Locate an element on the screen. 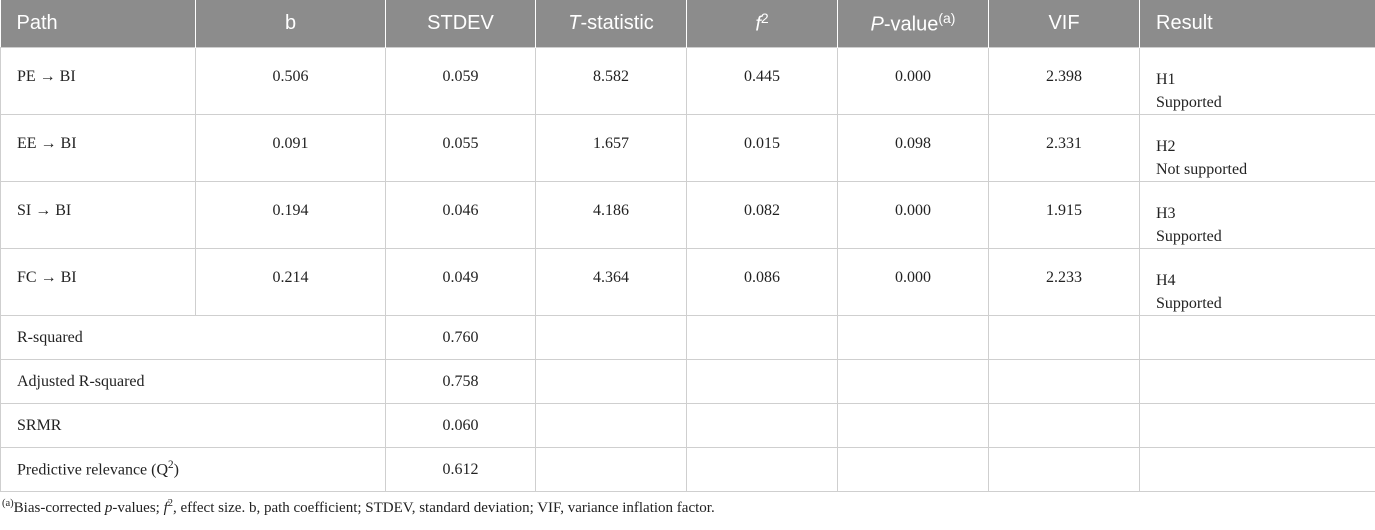 The image size is (1375, 530). path-cell: FC → BI is located at coordinates (98, 282).